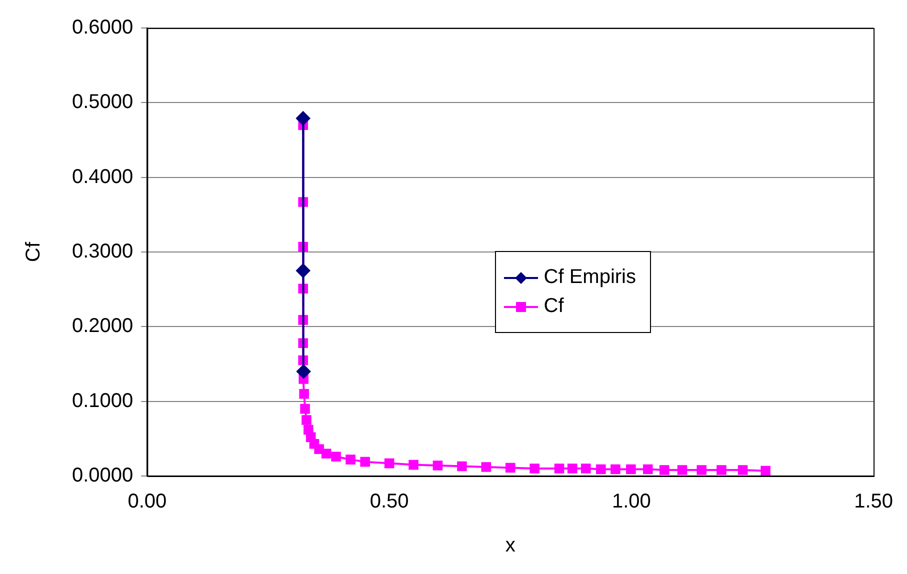 This screenshot has width=907, height=574. I want to click on y-tick-label: 0.6000, so click(103, 27).